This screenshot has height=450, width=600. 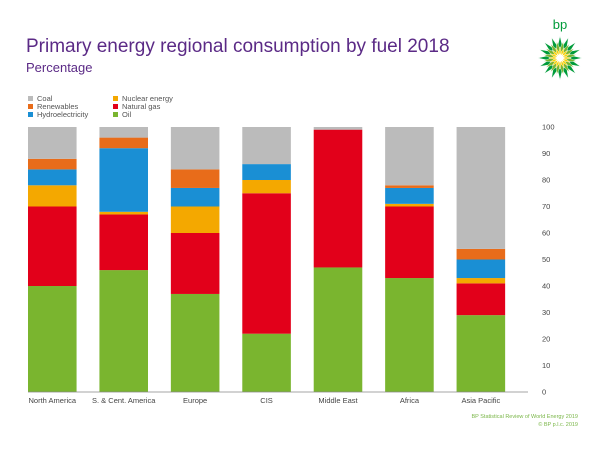 What do you see at coordinates (560, 24) in the screenshot?
I see `logo-text: bp` at bounding box center [560, 24].